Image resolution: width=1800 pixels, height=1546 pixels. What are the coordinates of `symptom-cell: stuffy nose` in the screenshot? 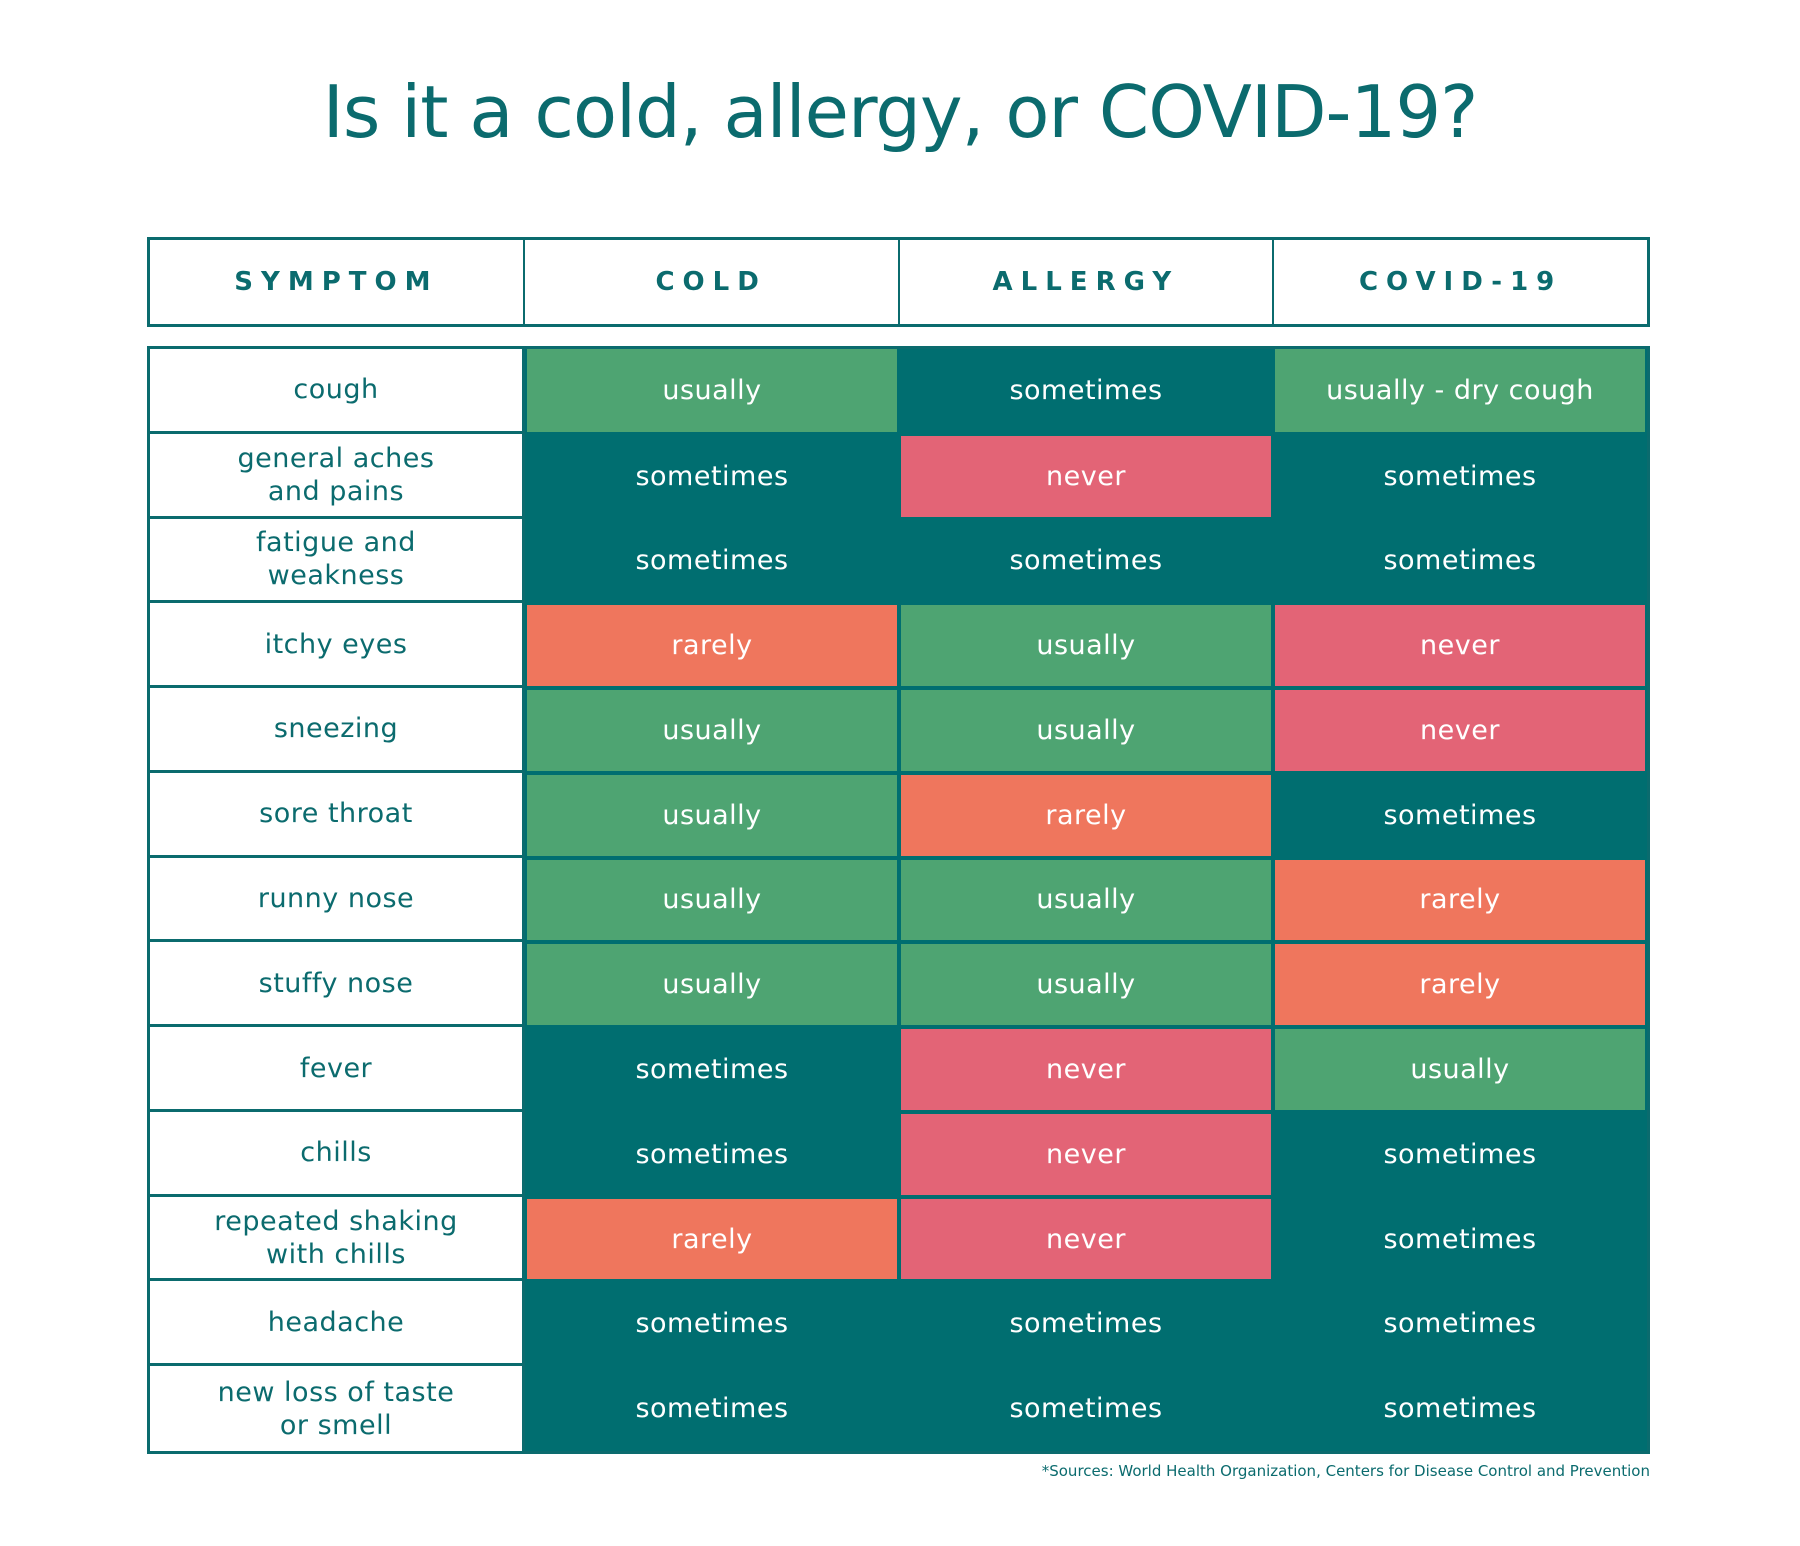 It's located at (337, 985).